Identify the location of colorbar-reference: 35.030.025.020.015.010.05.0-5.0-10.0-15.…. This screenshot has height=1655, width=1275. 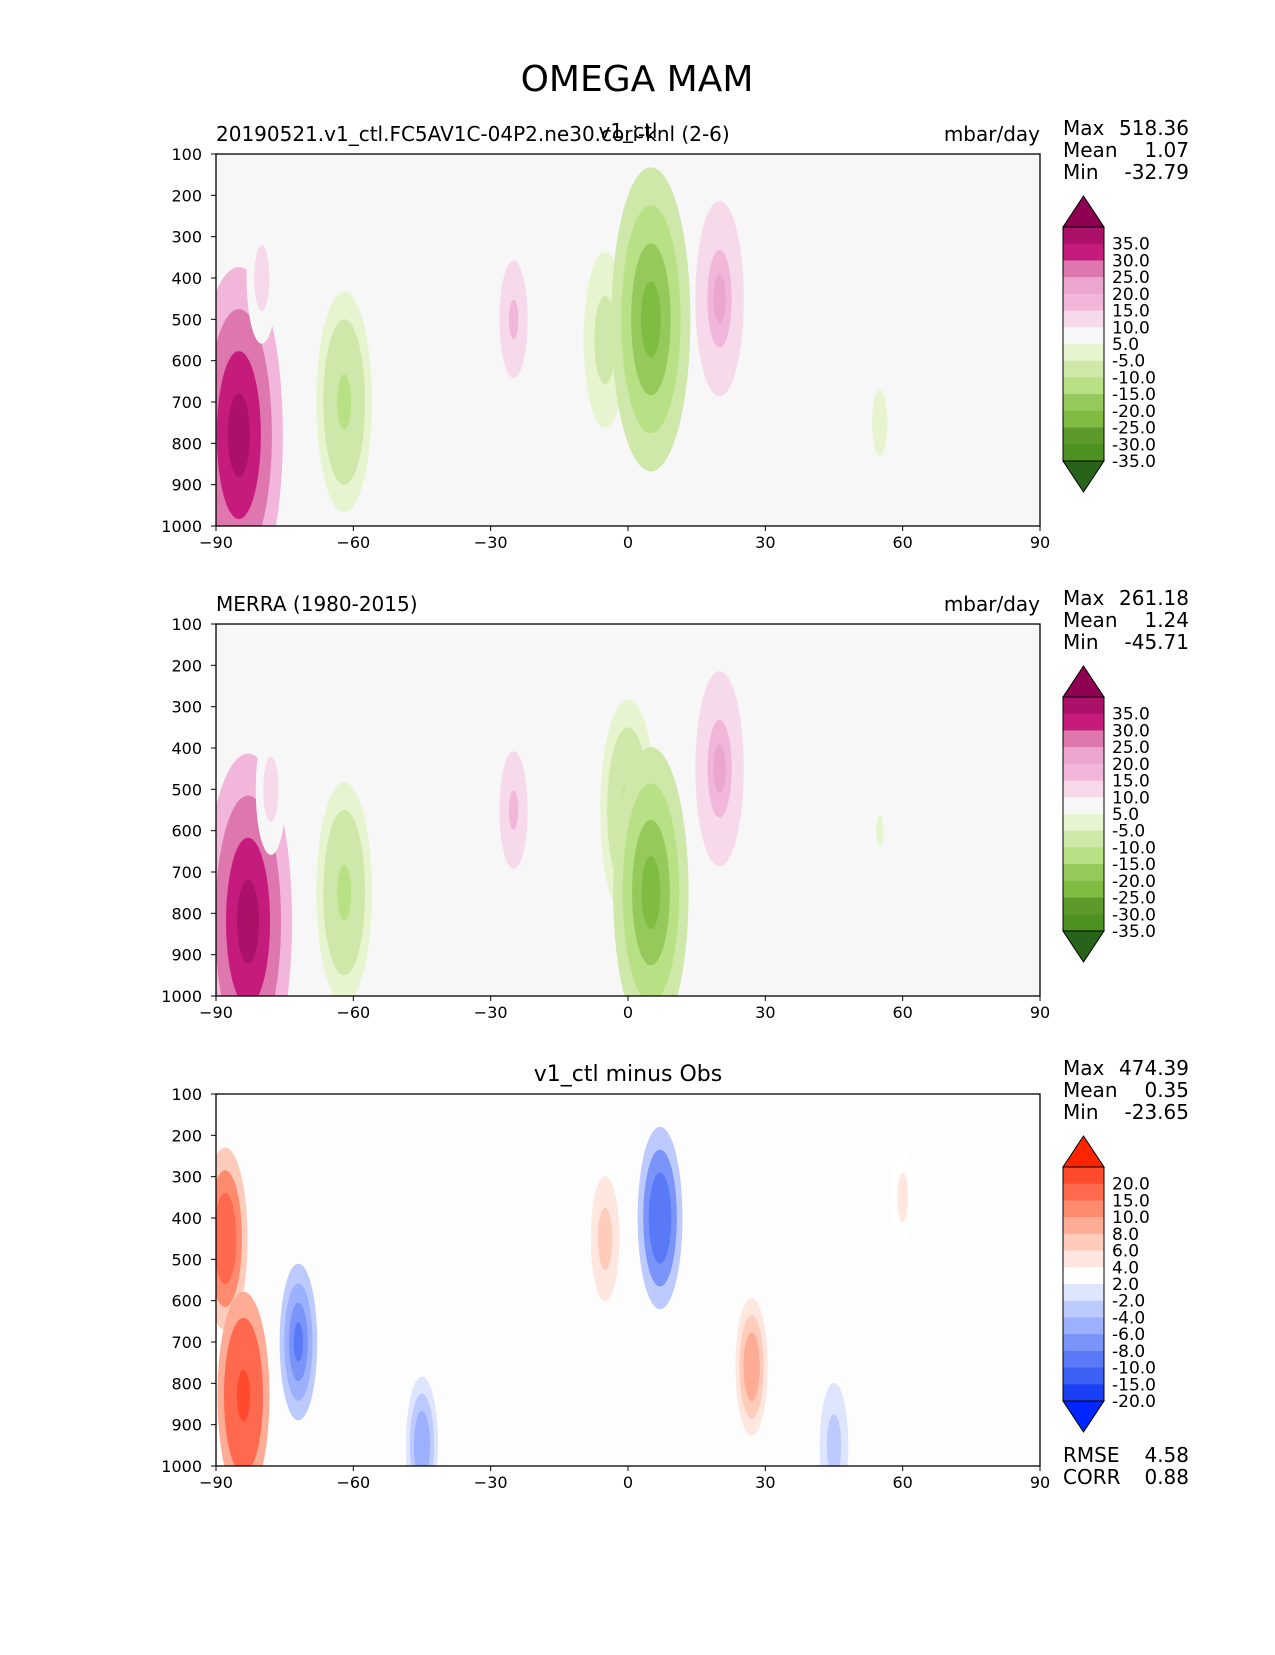
(1109, 814).